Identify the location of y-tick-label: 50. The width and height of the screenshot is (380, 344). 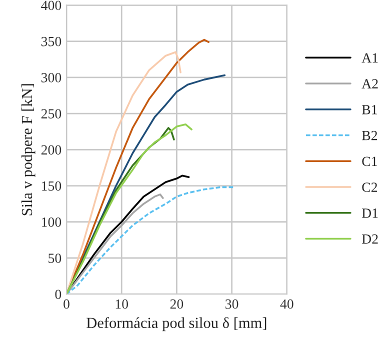
(55, 258).